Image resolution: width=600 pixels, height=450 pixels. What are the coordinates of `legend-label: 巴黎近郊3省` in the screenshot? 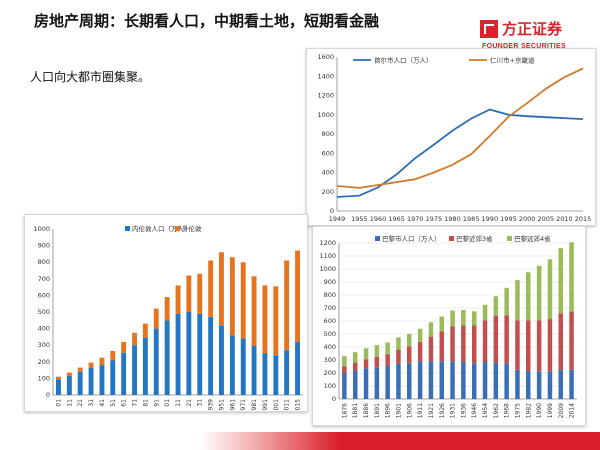 It's located at (474, 238).